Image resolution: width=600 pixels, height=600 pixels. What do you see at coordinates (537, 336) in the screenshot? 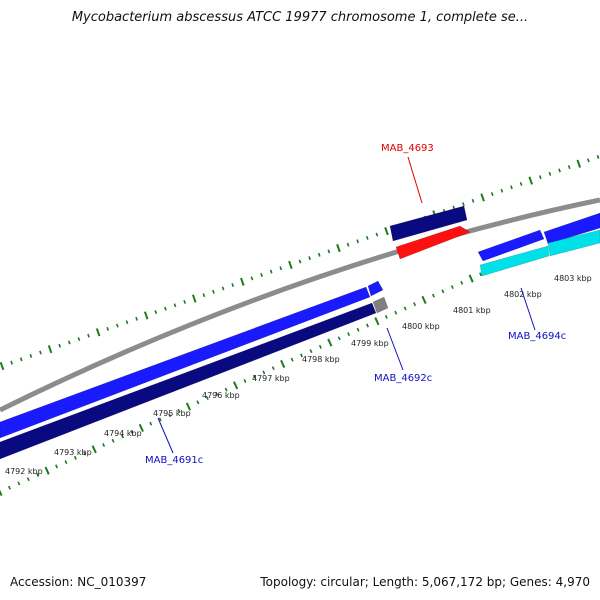
I see `gene-label: MAB_4694c` at bounding box center [537, 336].